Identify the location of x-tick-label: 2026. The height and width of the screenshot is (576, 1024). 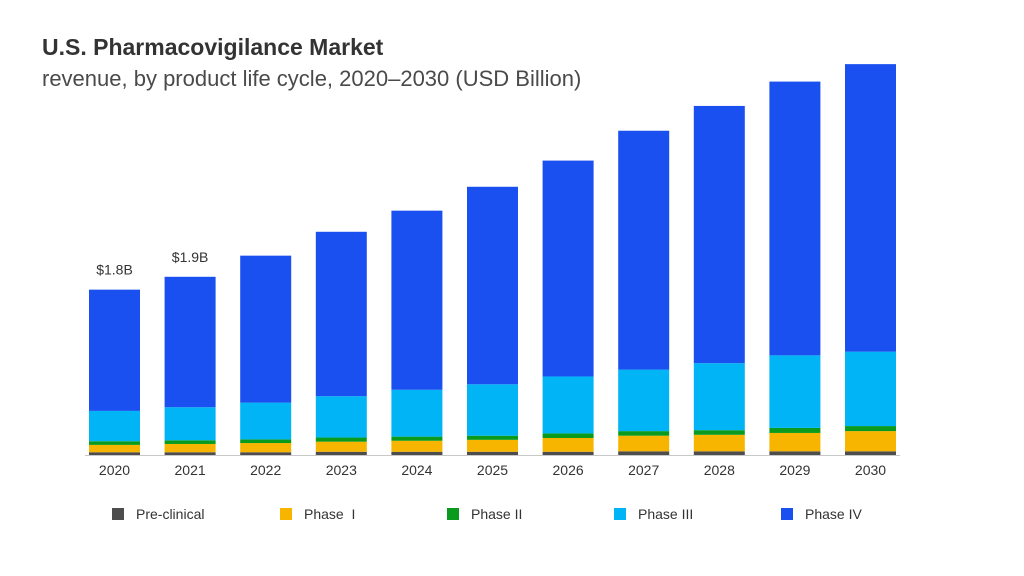
(568, 470).